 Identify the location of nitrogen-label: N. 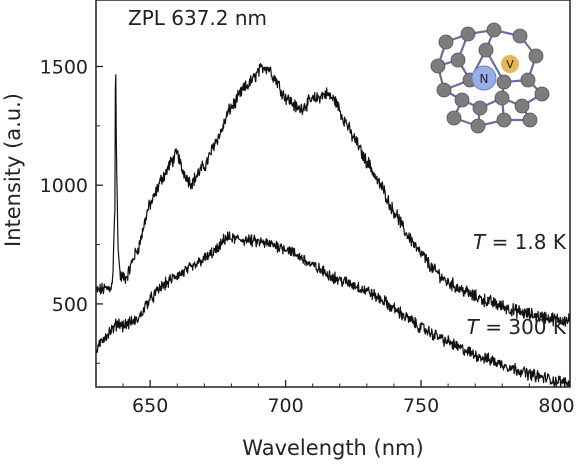
(484, 79).